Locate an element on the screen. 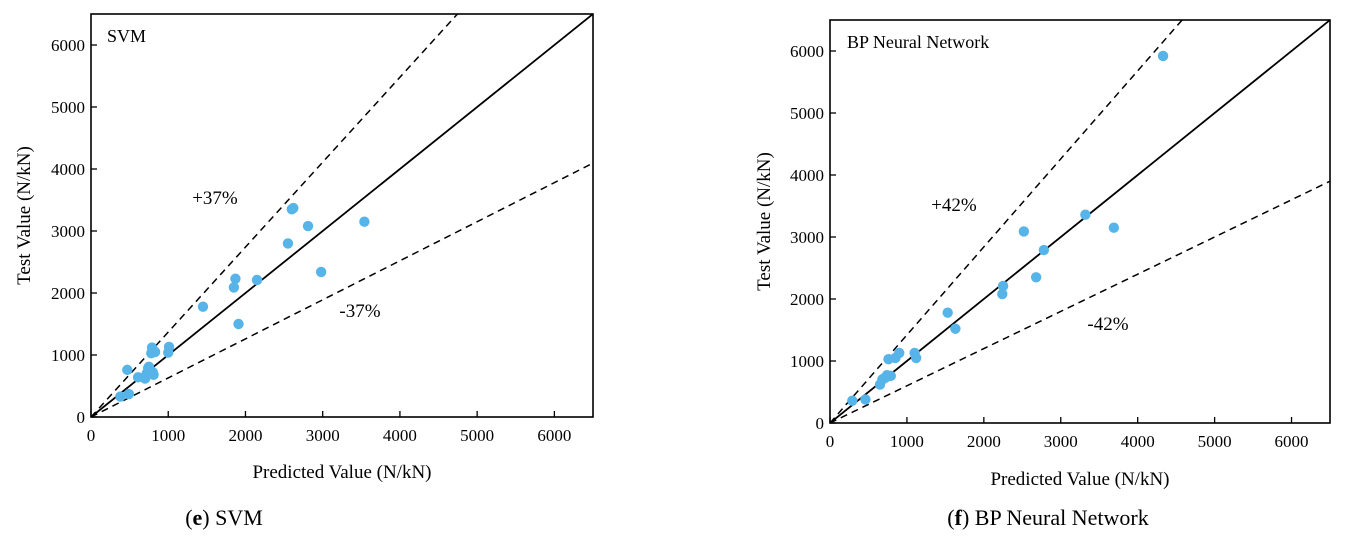 The width and height of the screenshot is (1354, 541). caption-letter: f is located at coordinates (958, 517).